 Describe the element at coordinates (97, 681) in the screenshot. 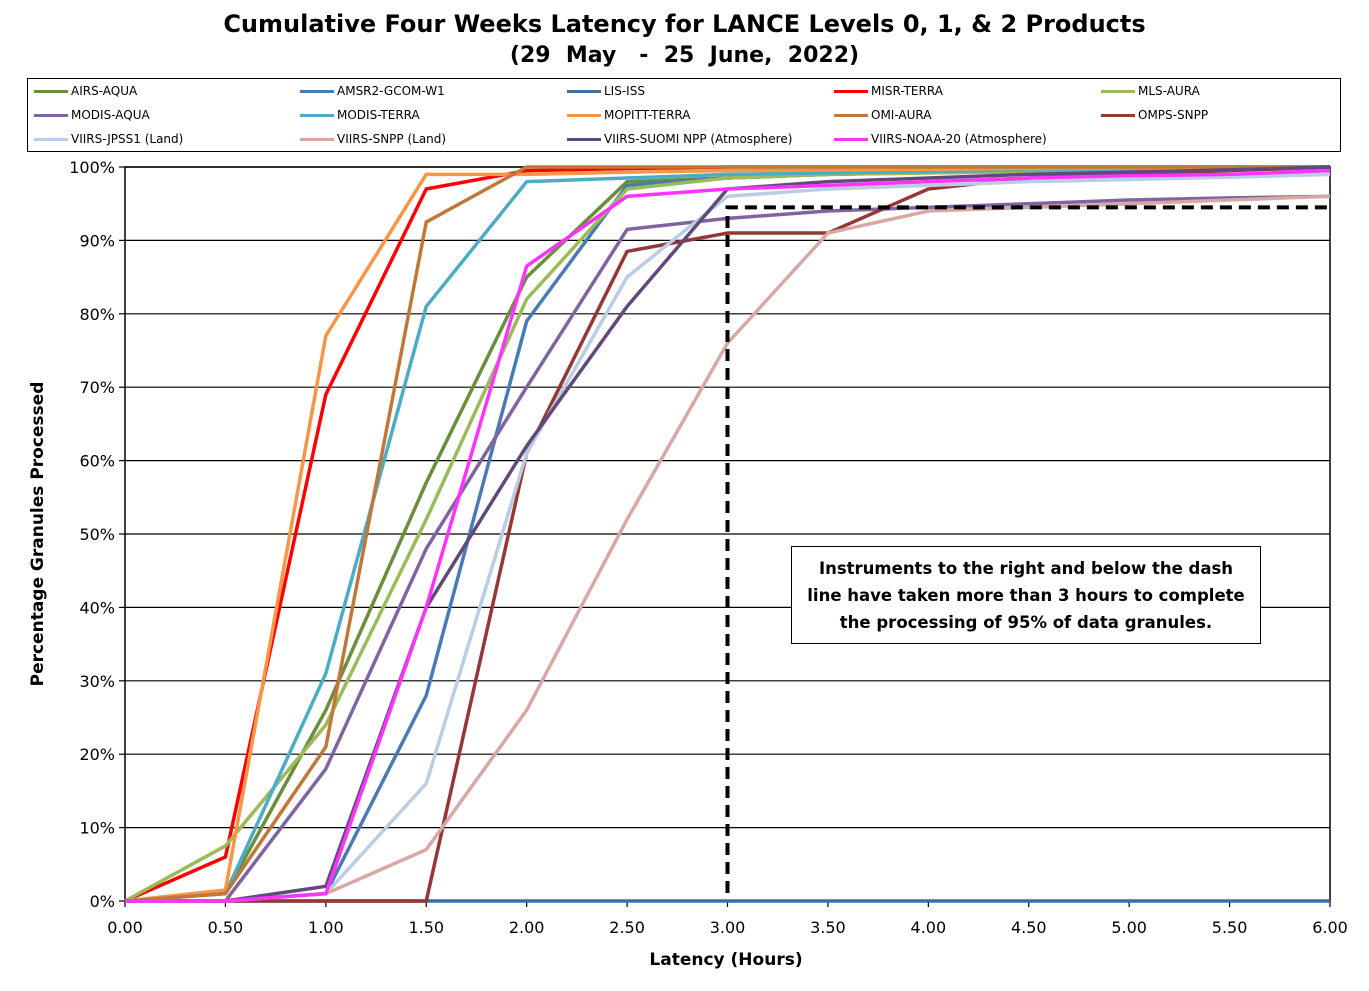

I see `y-tick-label: 30%` at that location.